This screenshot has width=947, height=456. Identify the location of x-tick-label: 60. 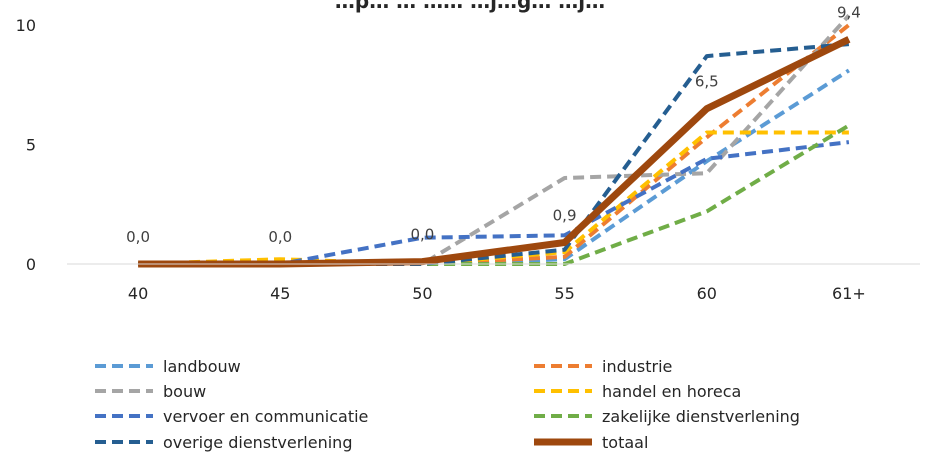
(707, 293).